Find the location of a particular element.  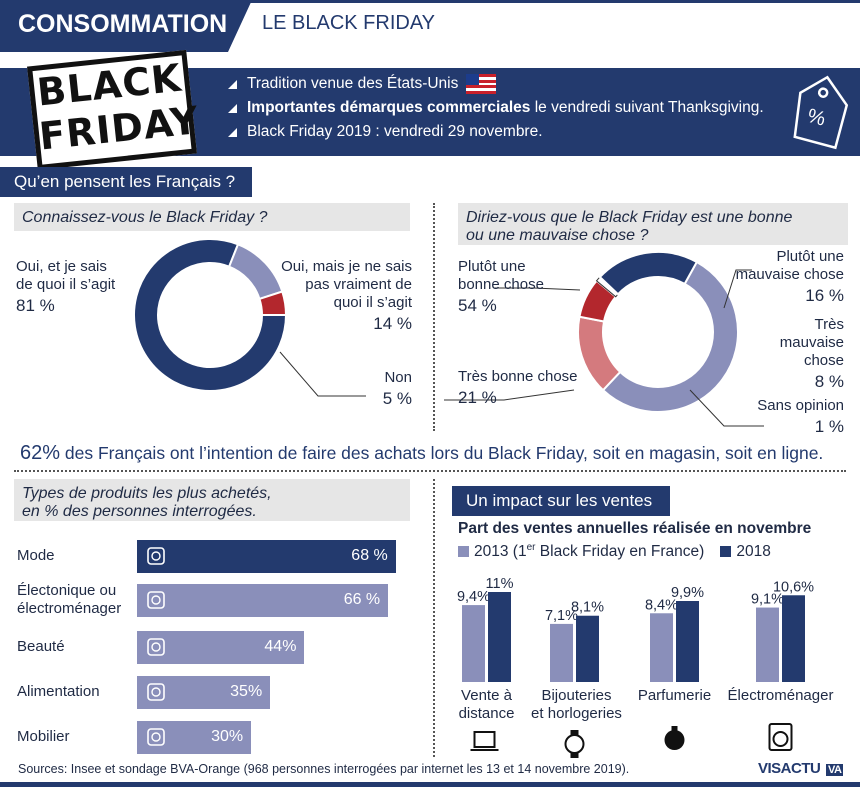

slice-tres-bonne is located at coordinates (648, 273).